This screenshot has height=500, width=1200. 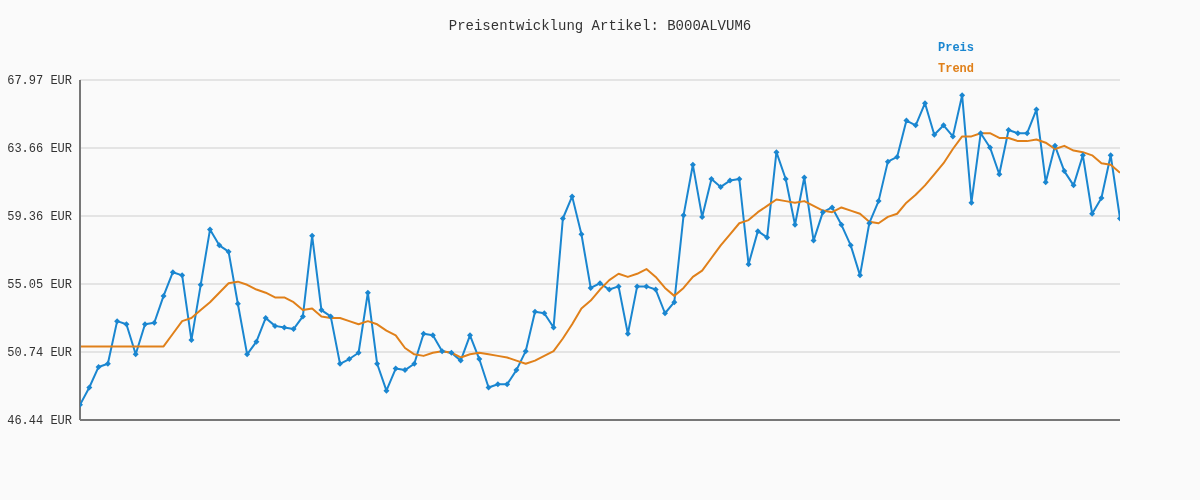 What do you see at coordinates (39, 81) in the screenshot?
I see `y-tick-label: 67.97 EUR` at bounding box center [39, 81].